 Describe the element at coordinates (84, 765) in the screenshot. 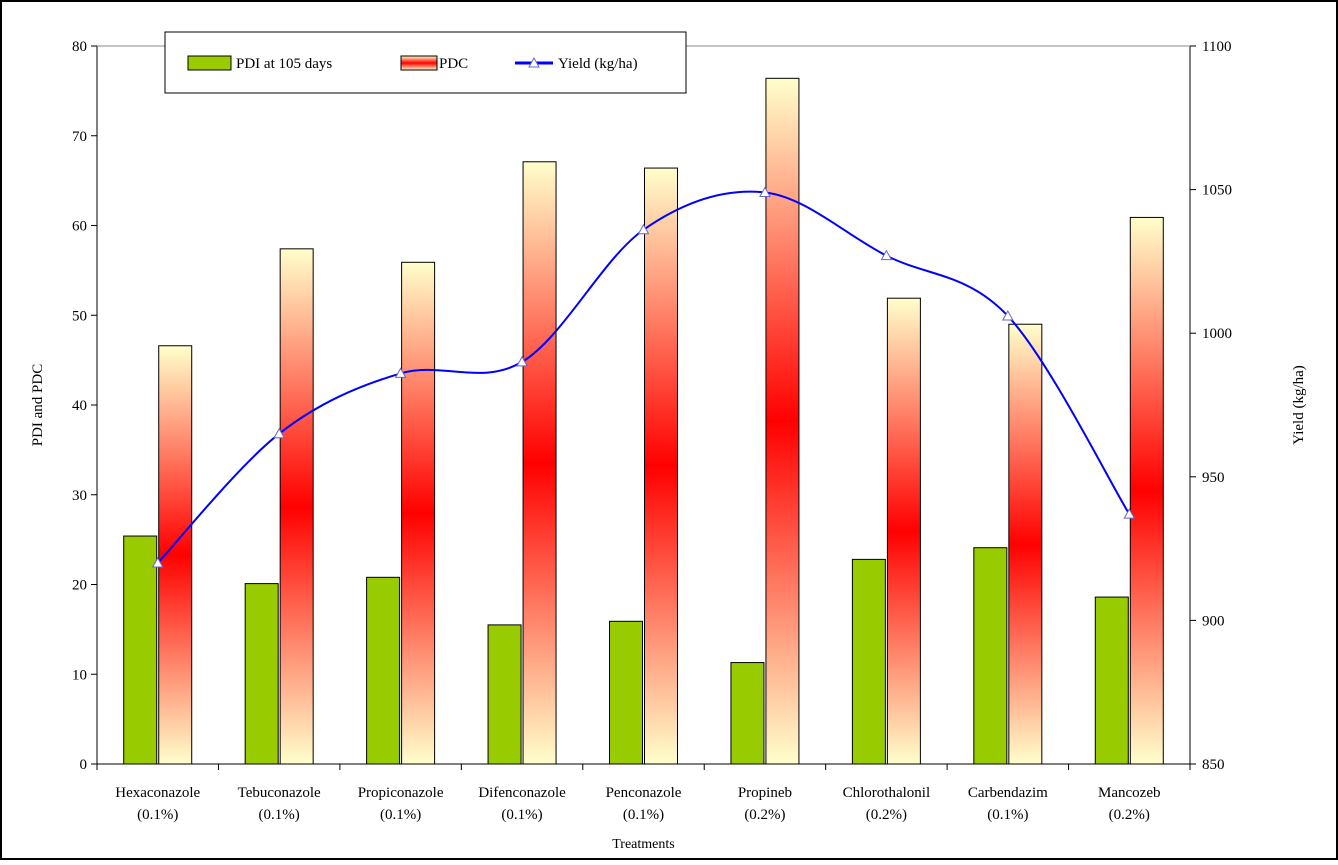

I see `y-left-tick-label: 0` at that location.